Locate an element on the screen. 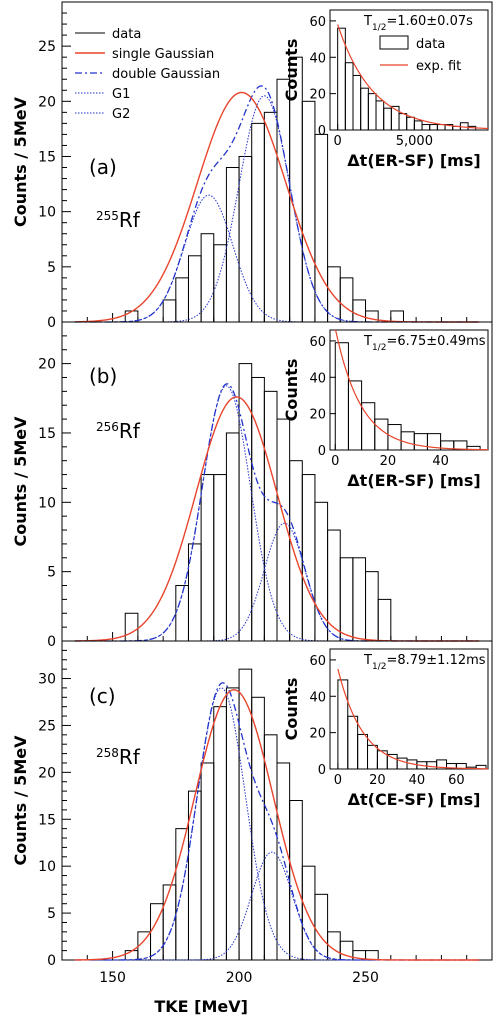  half-life-annotation: T1/2=6.75±0.49ms is located at coordinates (424, 343).